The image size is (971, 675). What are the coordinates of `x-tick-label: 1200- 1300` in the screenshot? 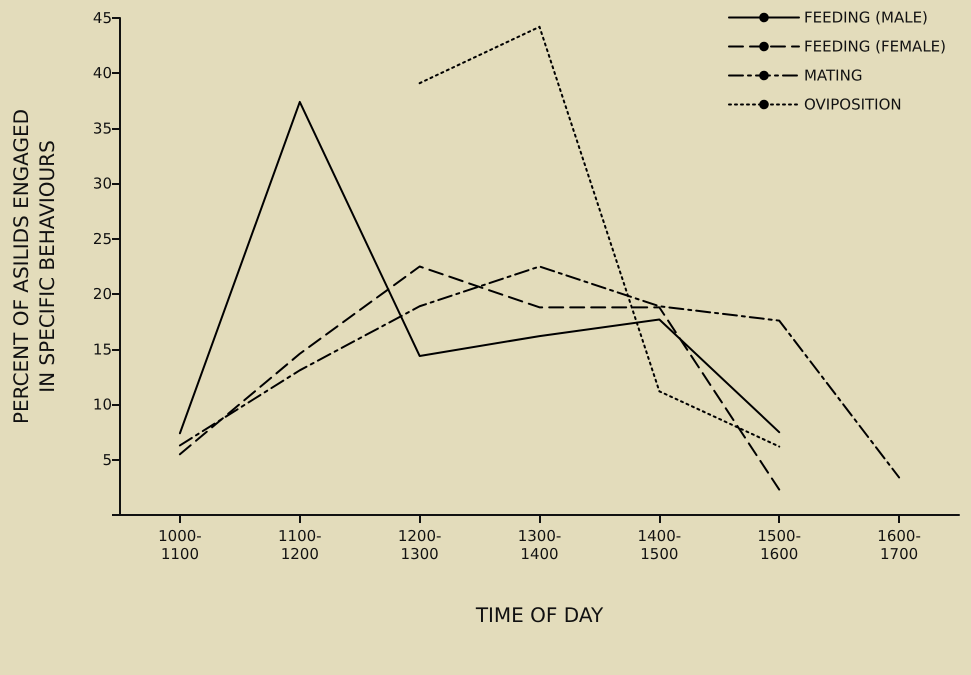 It's located at (420, 545).